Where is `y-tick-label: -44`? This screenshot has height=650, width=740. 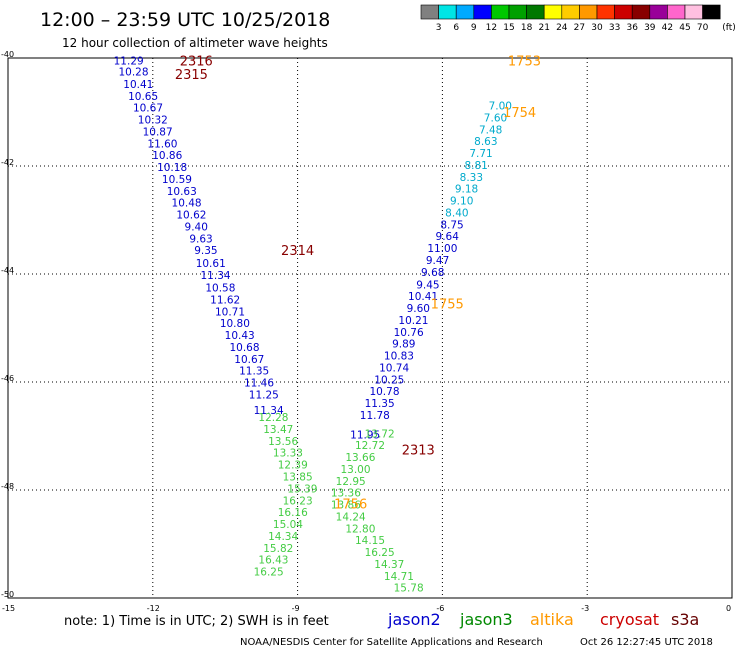
y-tick-label: -44 is located at coordinates (7, 270).